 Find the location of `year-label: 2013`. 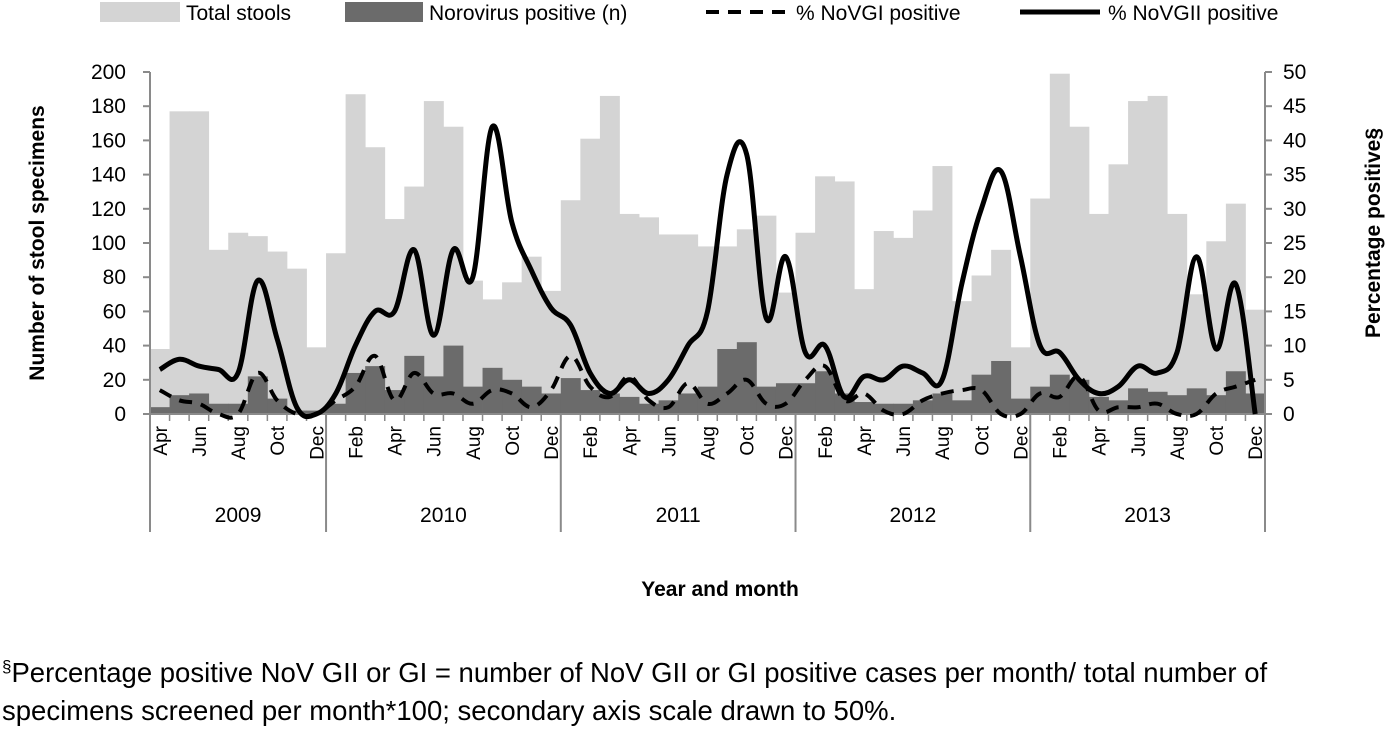

year-label: 2013 is located at coordinates (1147, 515).